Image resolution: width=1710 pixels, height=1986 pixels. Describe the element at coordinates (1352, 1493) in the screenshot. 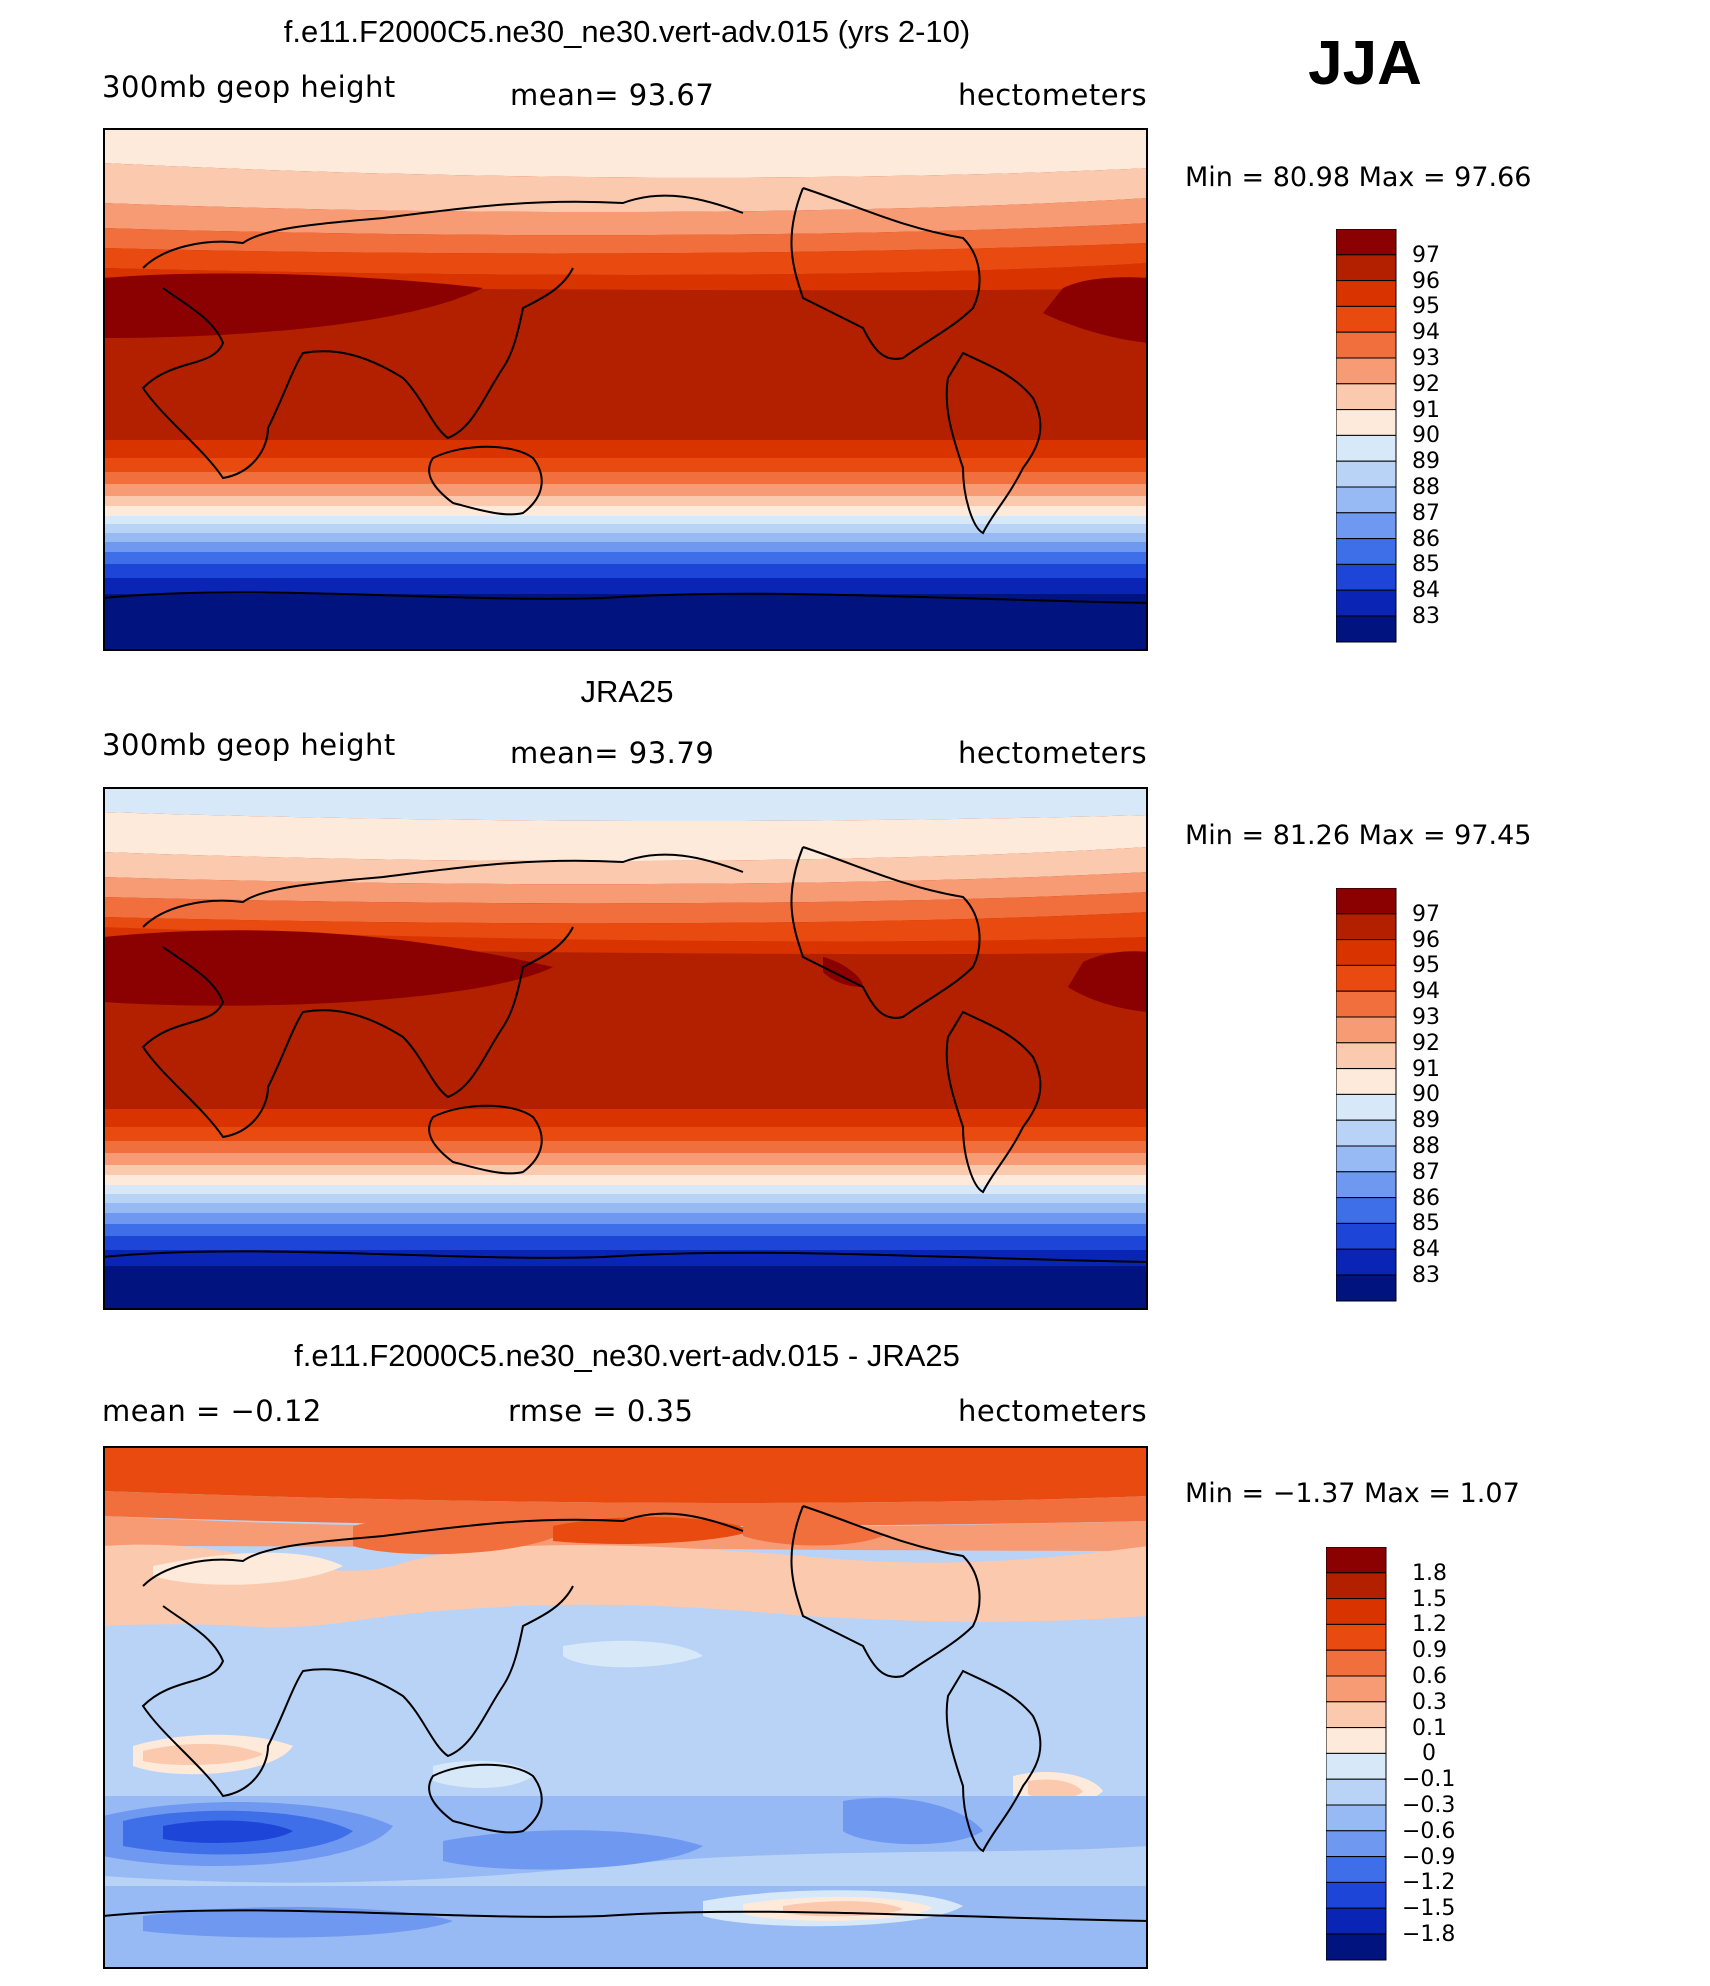

I see `min-max-diff: Min = −1.37 Max = 1.07` at that location.